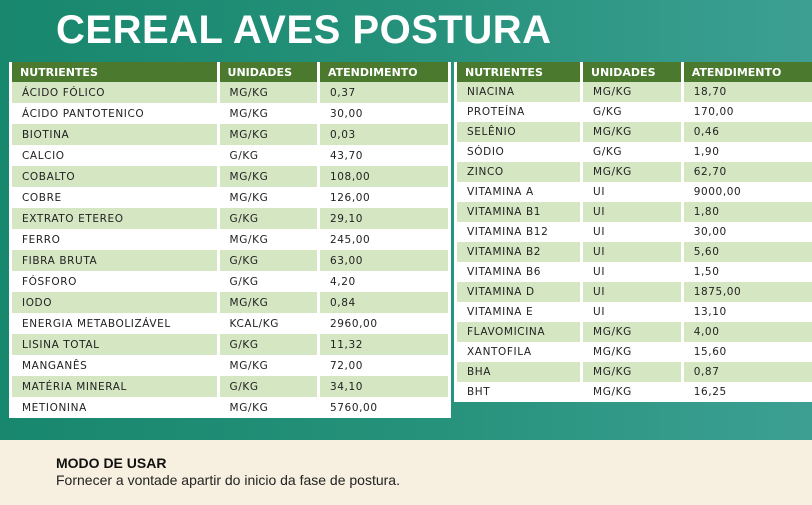 The image size is (812, 505). I want to click on table-cell: FÓSFORO, so click(50, 281).